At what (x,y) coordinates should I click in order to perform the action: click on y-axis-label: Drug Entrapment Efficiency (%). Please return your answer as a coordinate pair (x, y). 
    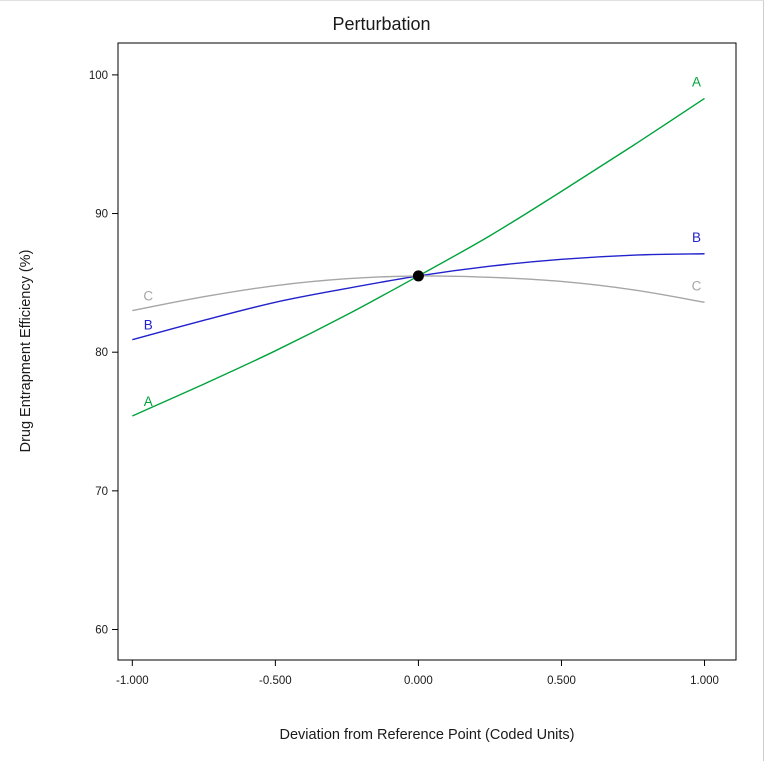
    Looking at the image, I should click on (26, 351).